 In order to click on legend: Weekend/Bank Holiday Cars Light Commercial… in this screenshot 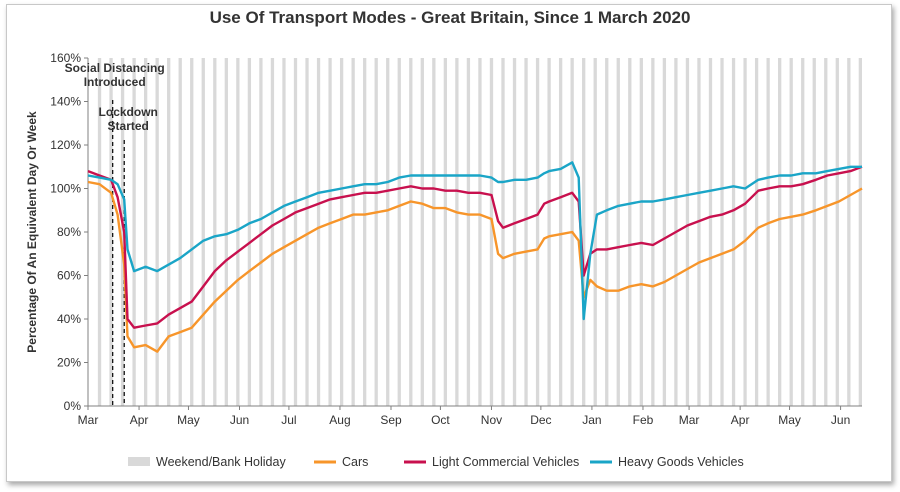, I will do `click(436, 462)`.